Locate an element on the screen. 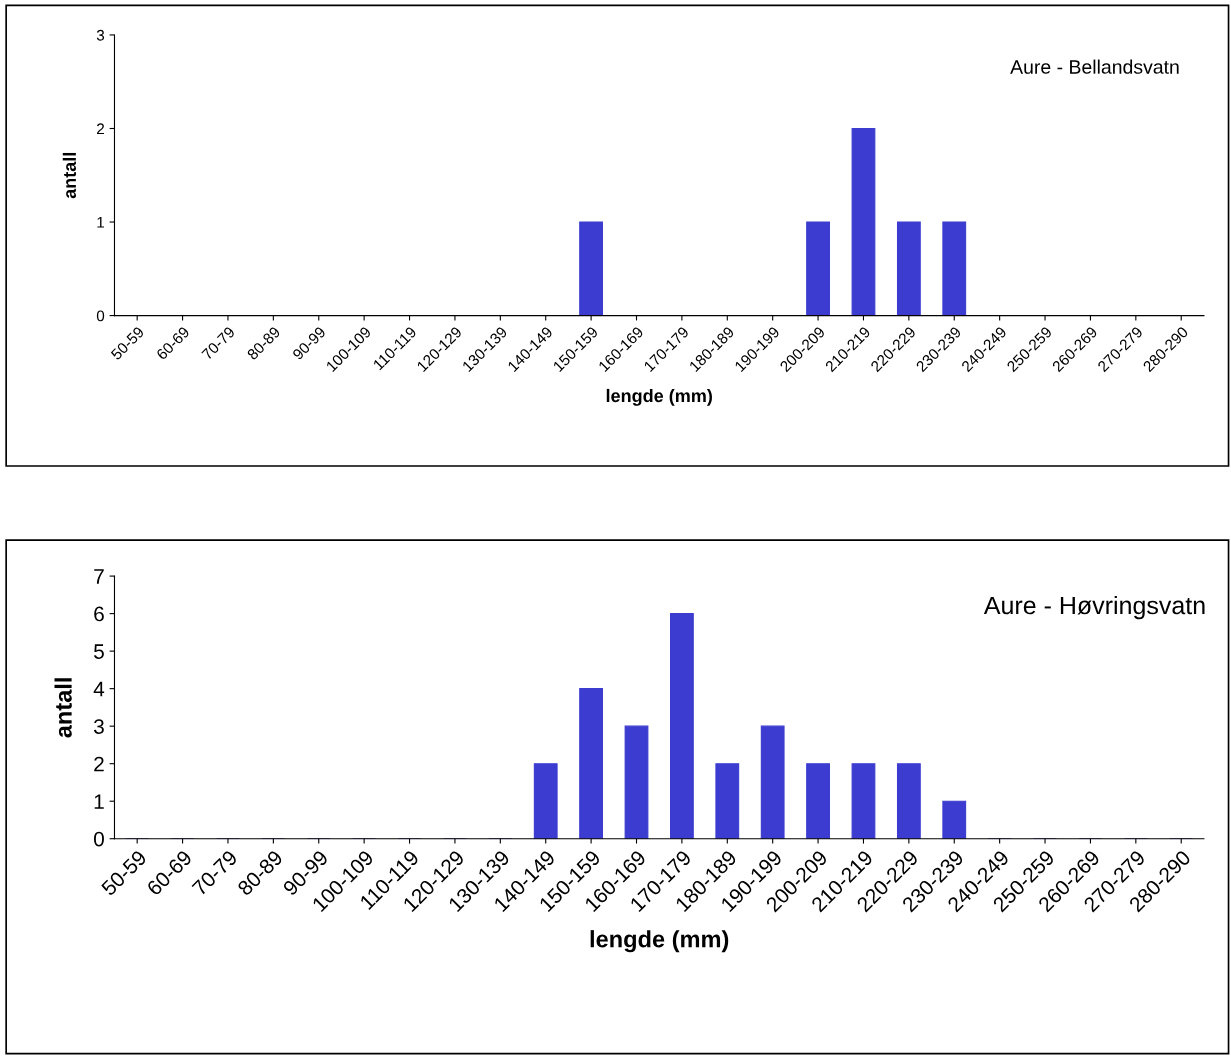 The height and width of the screenshot is (1059, 1231). y-tick-label: 4 is located at coordinates (99, 689).